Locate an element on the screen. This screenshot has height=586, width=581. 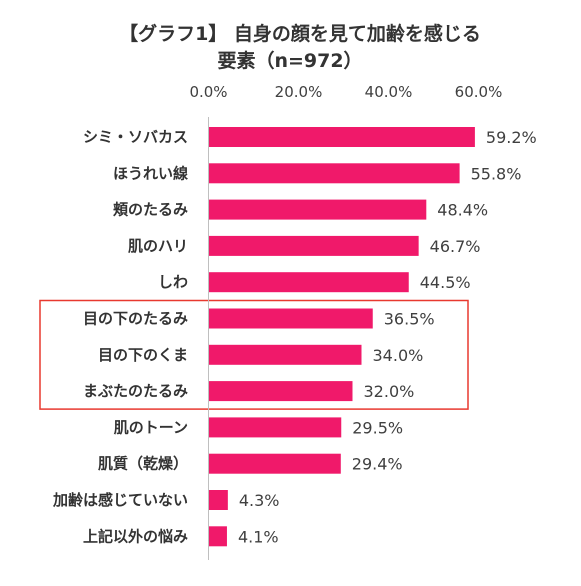
value-label: 4.3% is located at coordinates (259, 500).